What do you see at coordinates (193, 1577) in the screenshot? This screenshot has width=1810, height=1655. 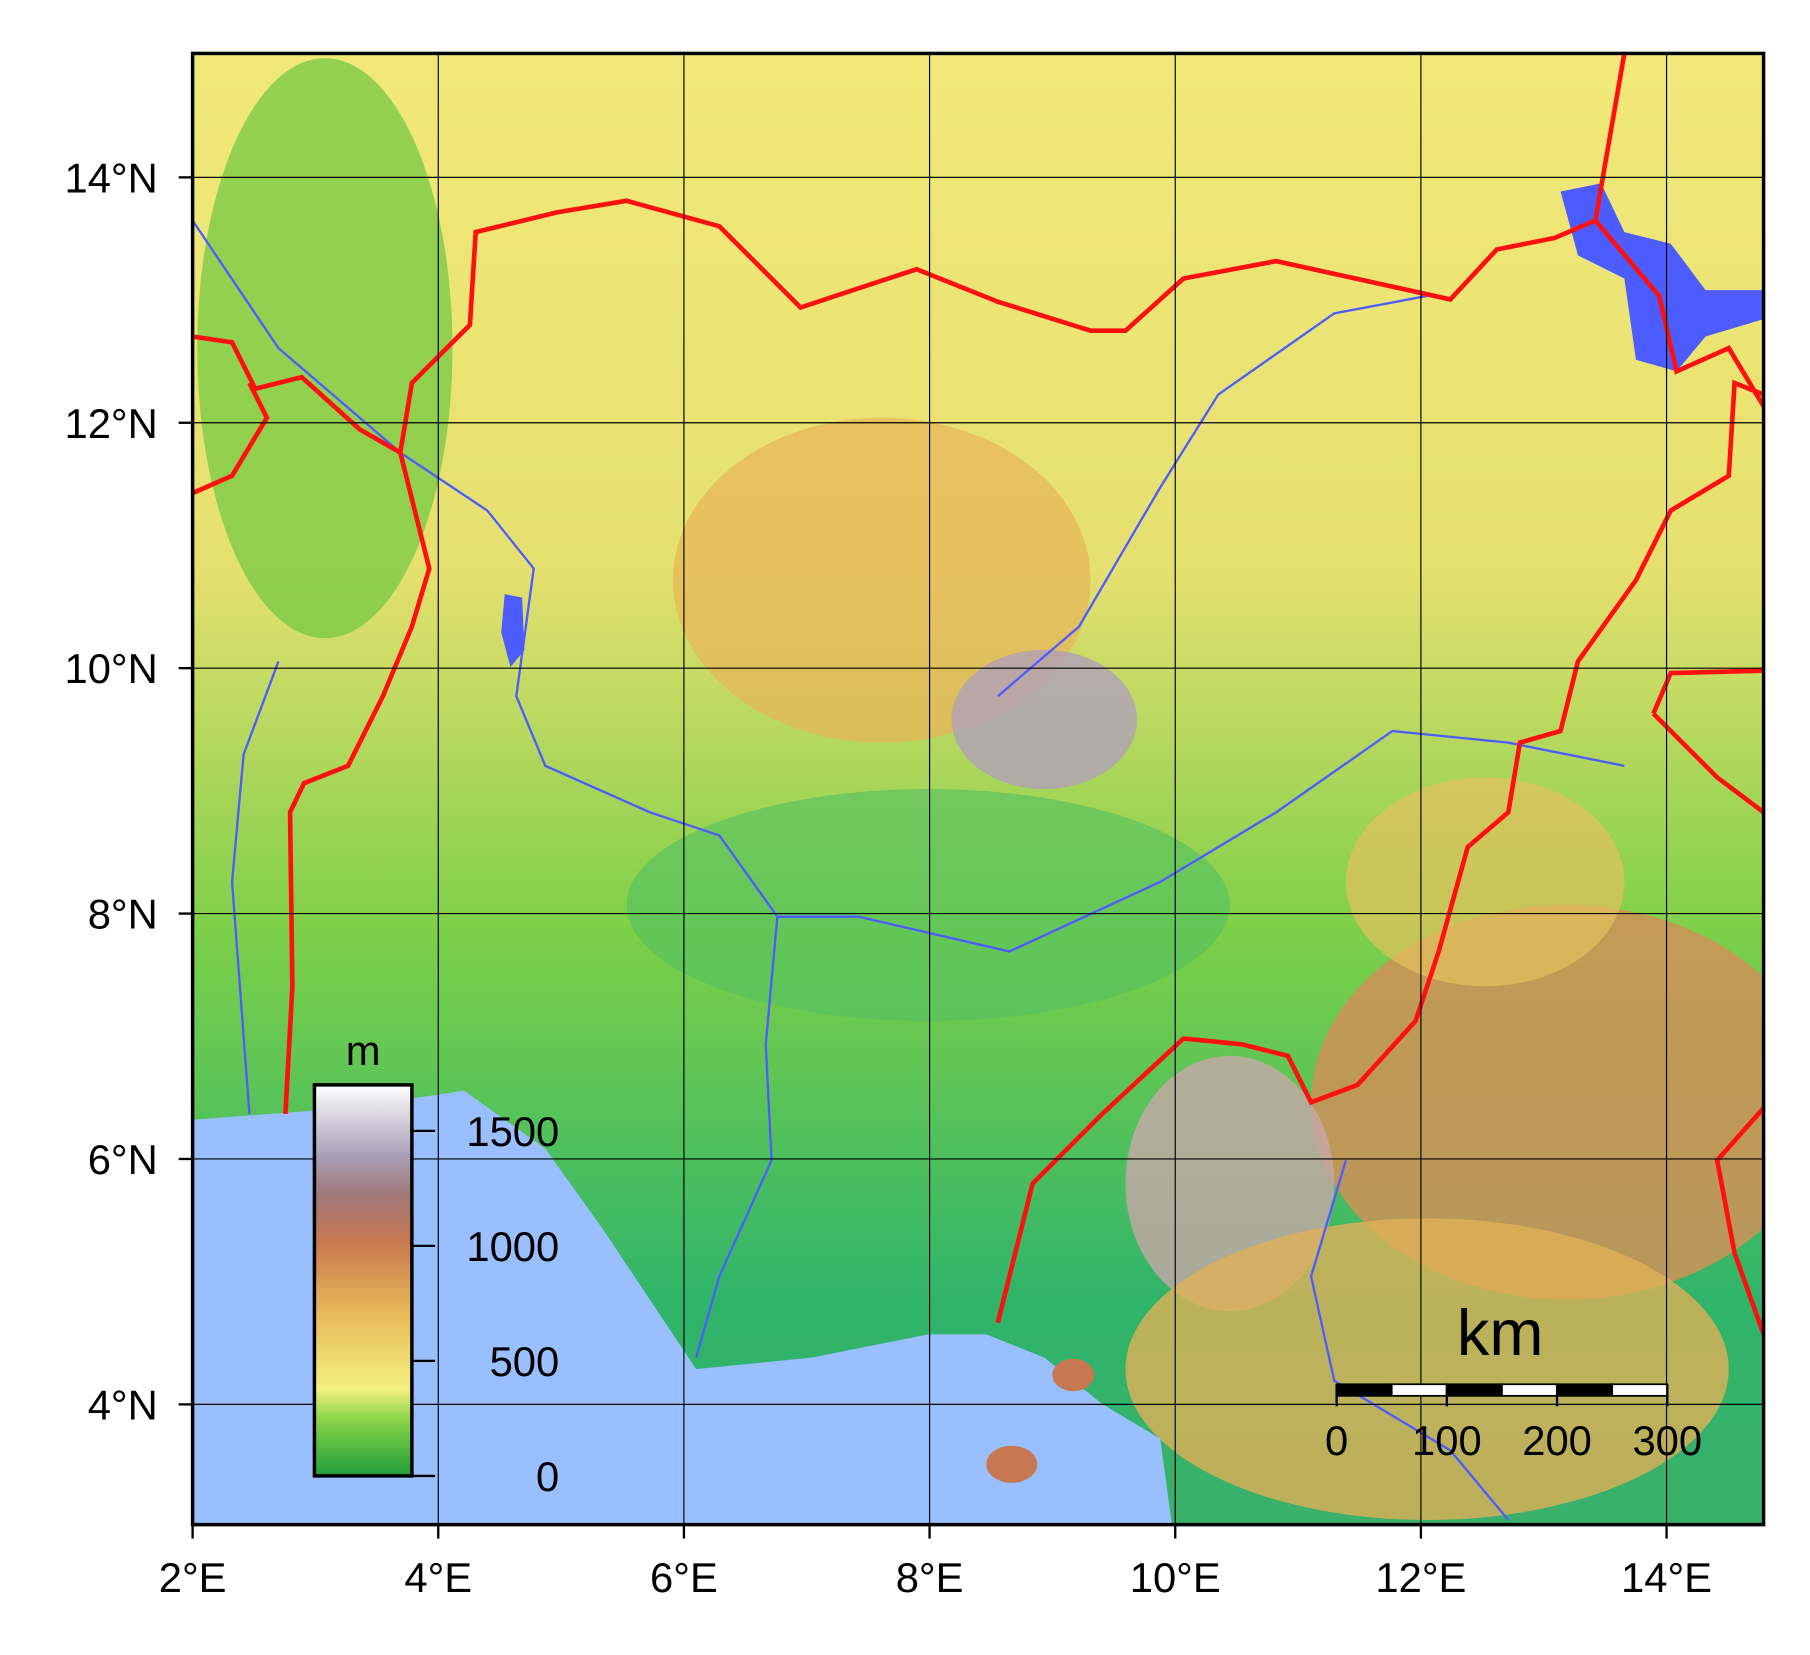 I see `lon-tick-label: 2°E` at bounding box center [193, 1577].